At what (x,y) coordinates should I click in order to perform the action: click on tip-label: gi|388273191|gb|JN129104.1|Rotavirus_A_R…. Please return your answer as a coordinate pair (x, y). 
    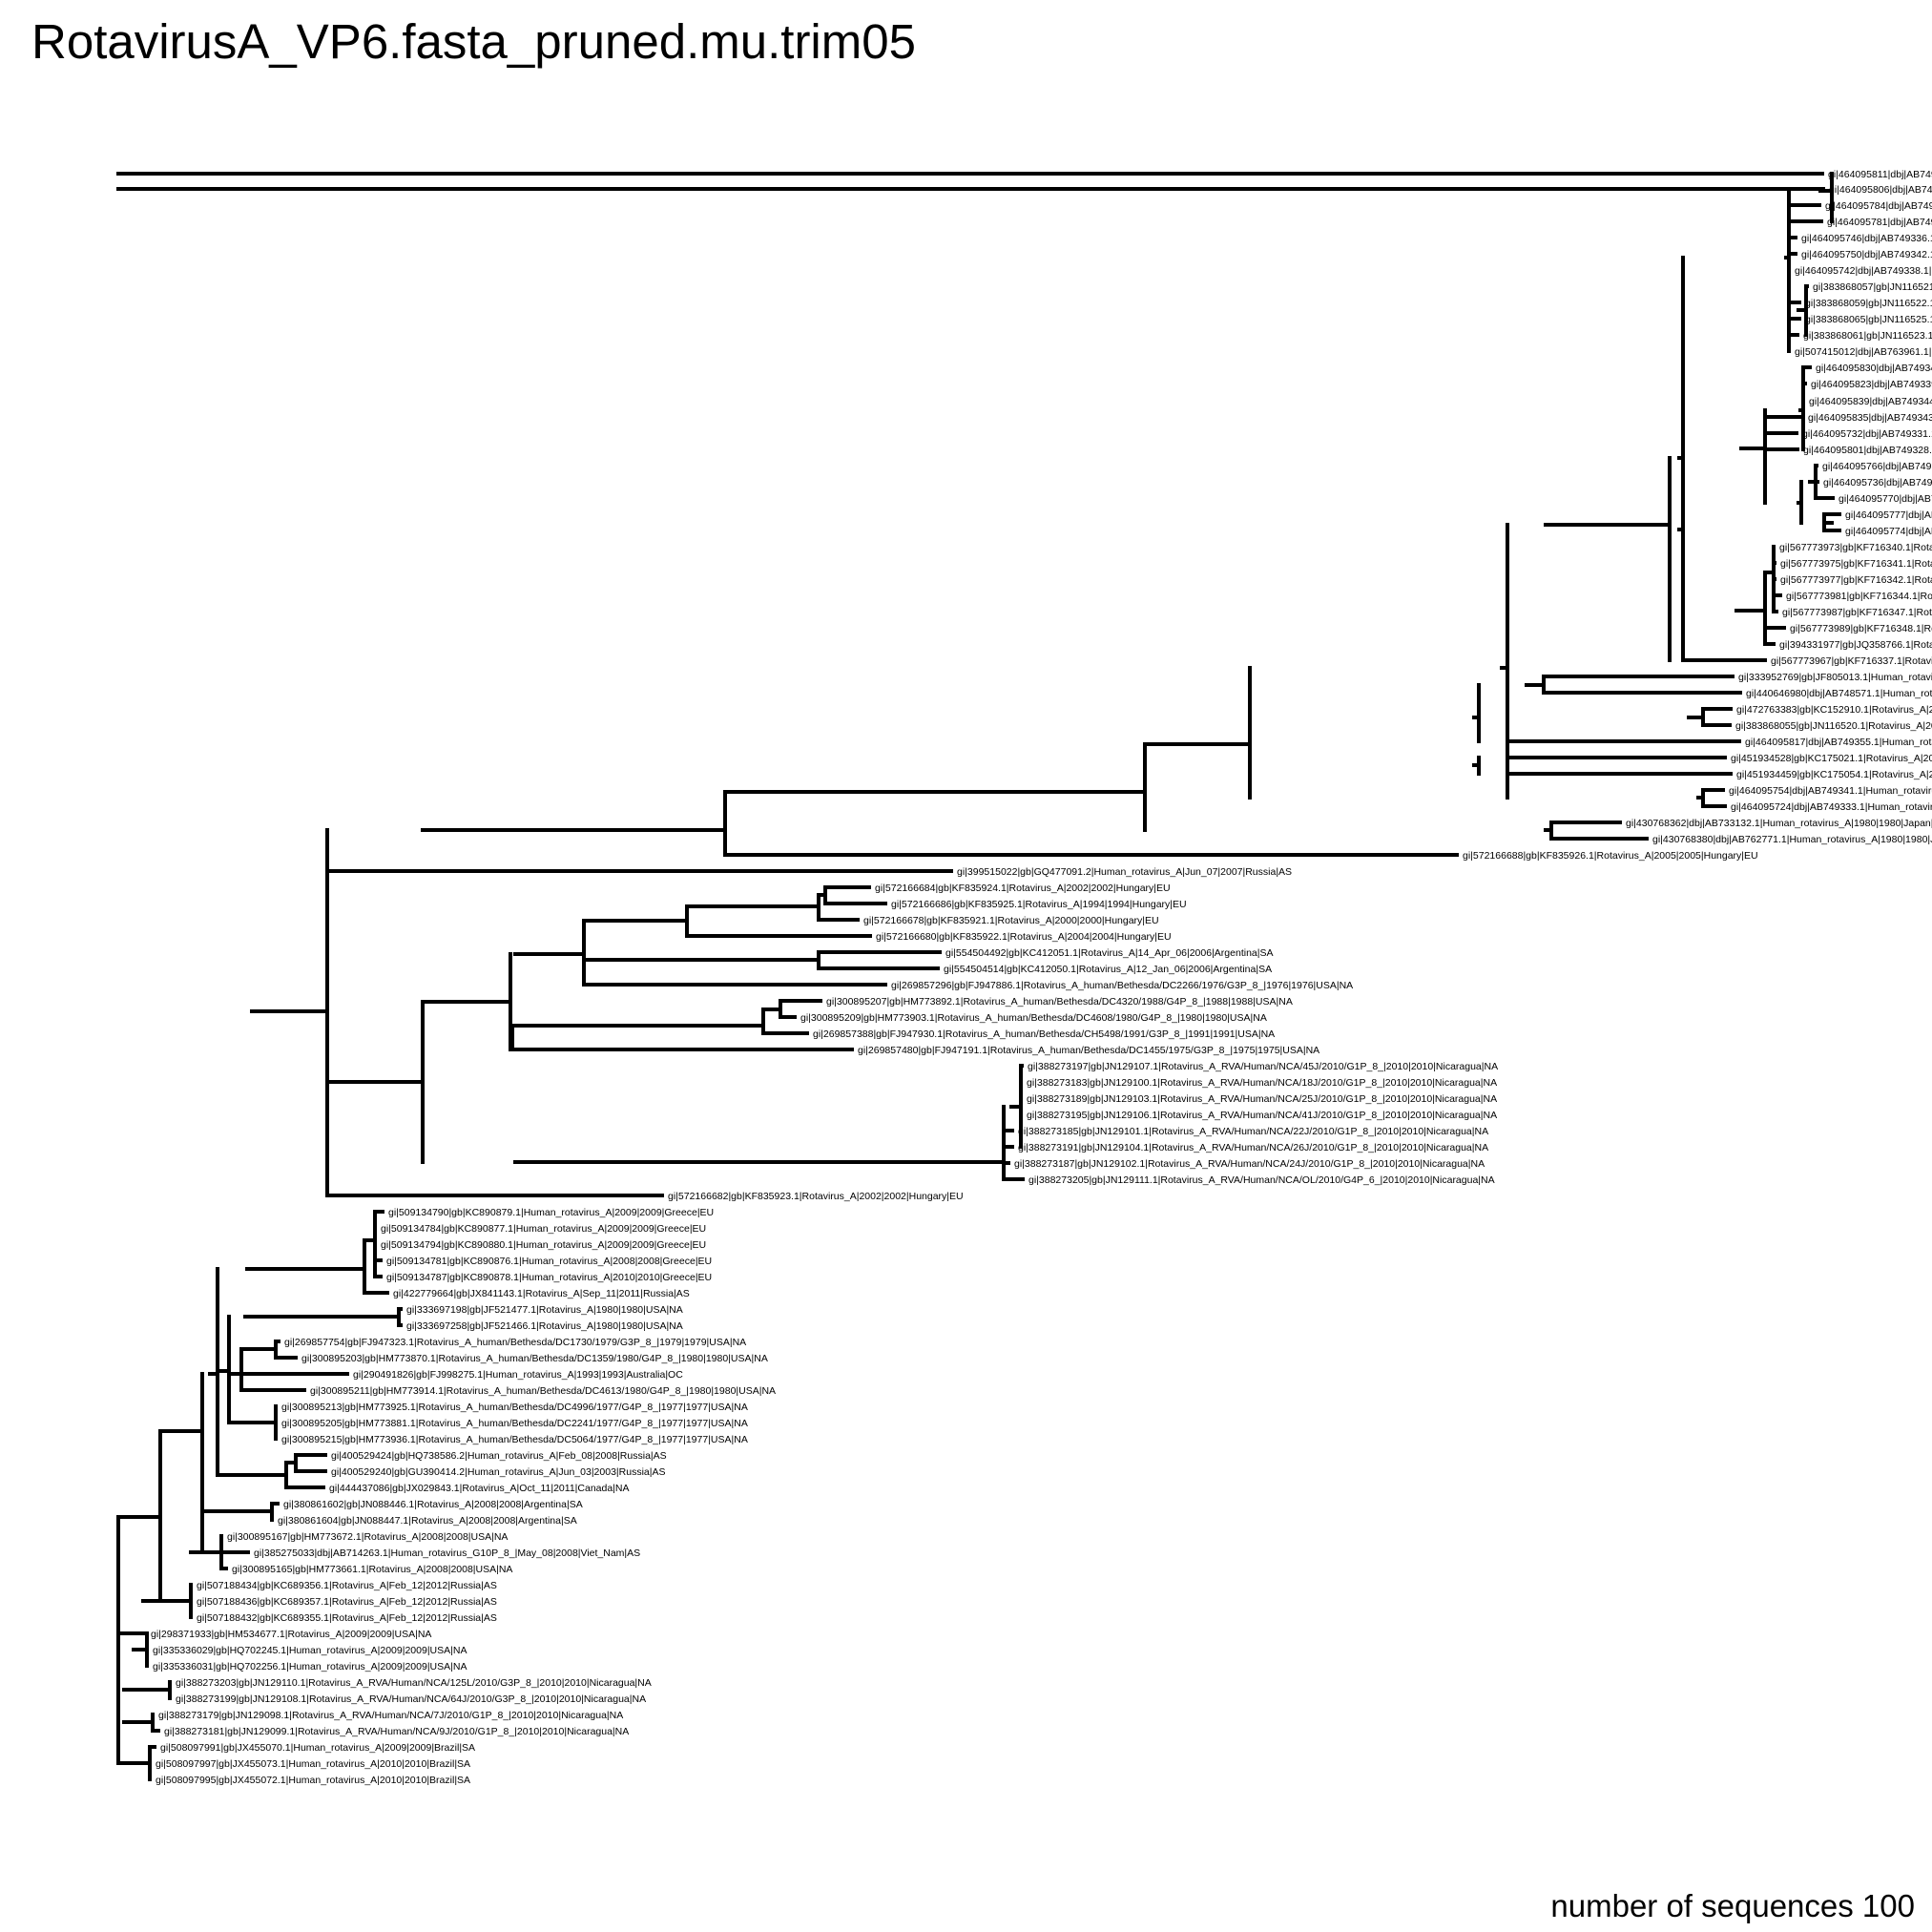
    Looking at the image, I should click on (1253, 1147).